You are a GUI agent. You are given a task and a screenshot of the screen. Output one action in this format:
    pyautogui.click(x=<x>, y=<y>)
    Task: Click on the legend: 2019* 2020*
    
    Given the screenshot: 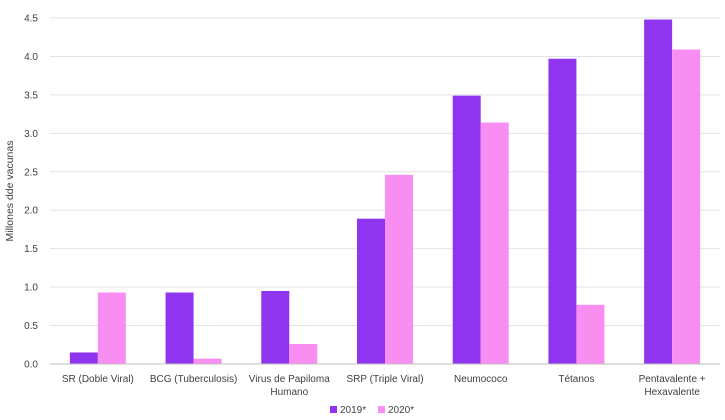 What is the action you would take?
    pyautogui.click(x=372, y=410)
    